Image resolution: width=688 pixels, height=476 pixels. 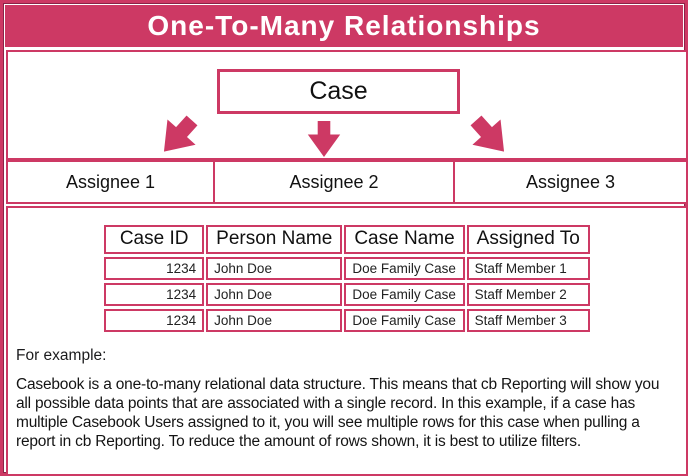 I want to click on cell-assigned-to: Staff Member 3, so click(x=528, y=320).